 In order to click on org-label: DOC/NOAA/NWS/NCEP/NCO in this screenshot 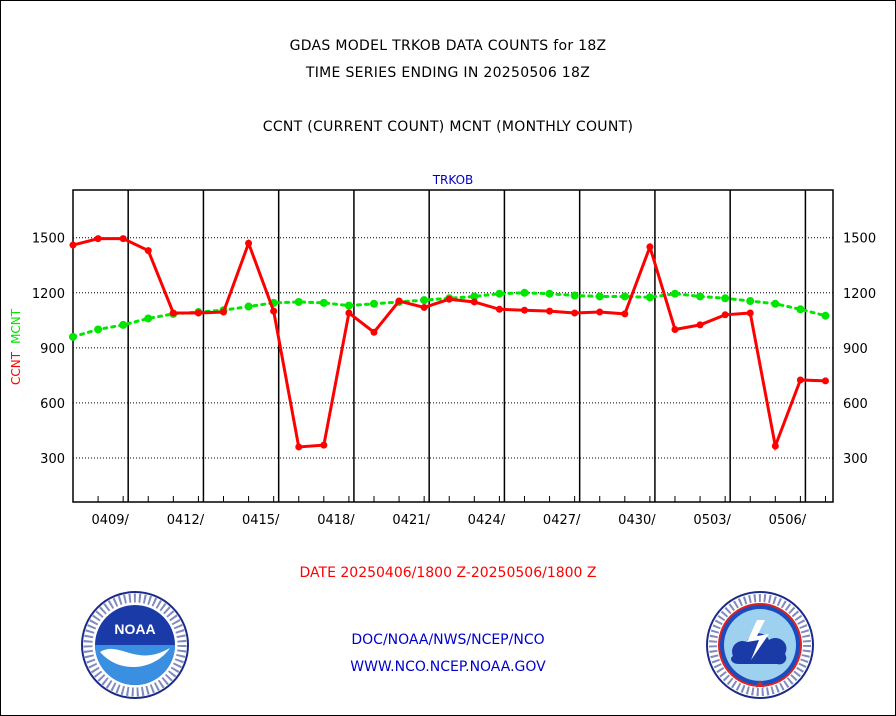, I will do `click(448, 640)`.